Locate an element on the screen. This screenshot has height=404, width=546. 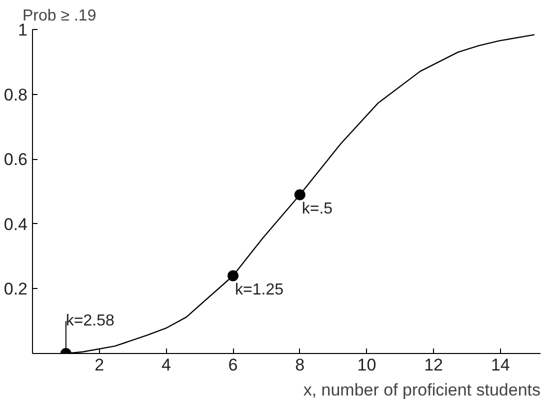
x-tick-label: 4 is located at coordinates (166, 365).